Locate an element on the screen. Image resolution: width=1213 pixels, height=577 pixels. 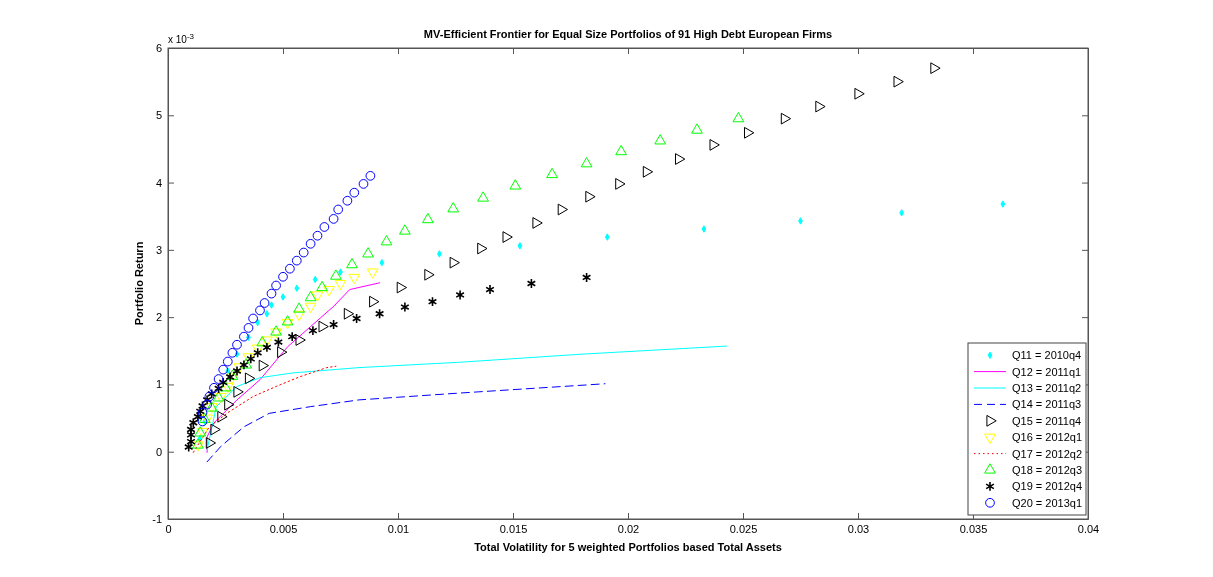
x-tick-label: 0.015 is located at coordinates (513, 528).